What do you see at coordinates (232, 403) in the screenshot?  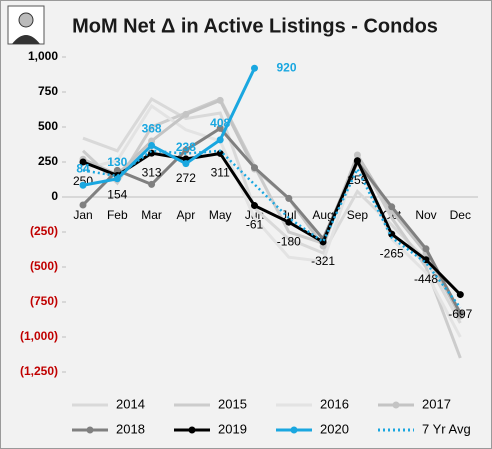 I see `legend-label: 2015` at bounding box center [232, 403].